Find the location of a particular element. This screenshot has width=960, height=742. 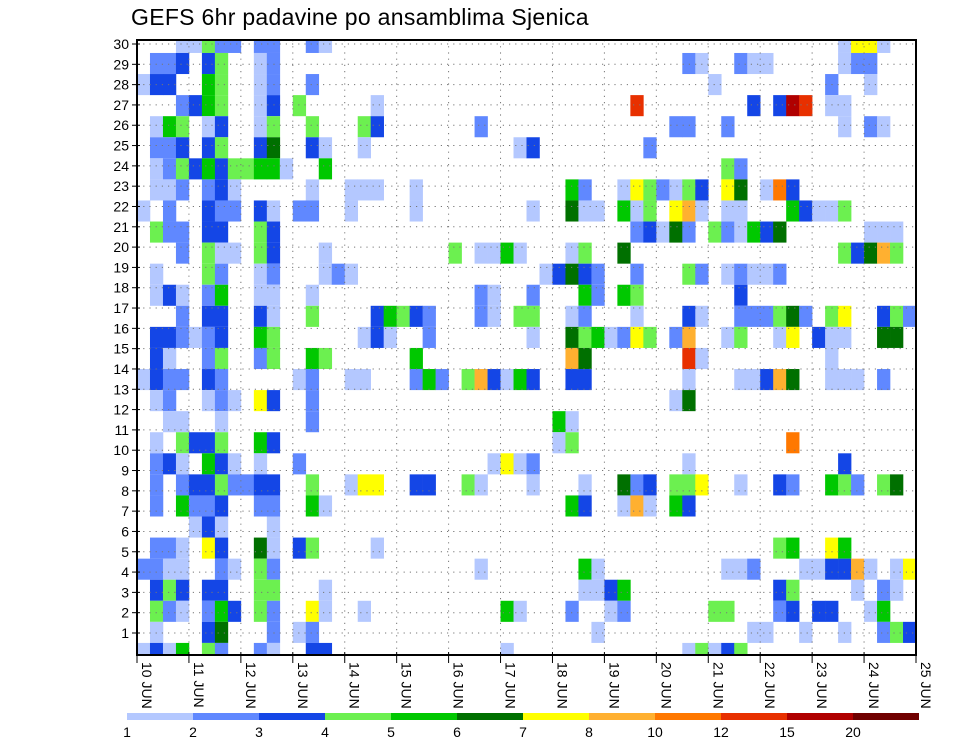

y-tick-label: 1 is located at coordinates (125, 633).